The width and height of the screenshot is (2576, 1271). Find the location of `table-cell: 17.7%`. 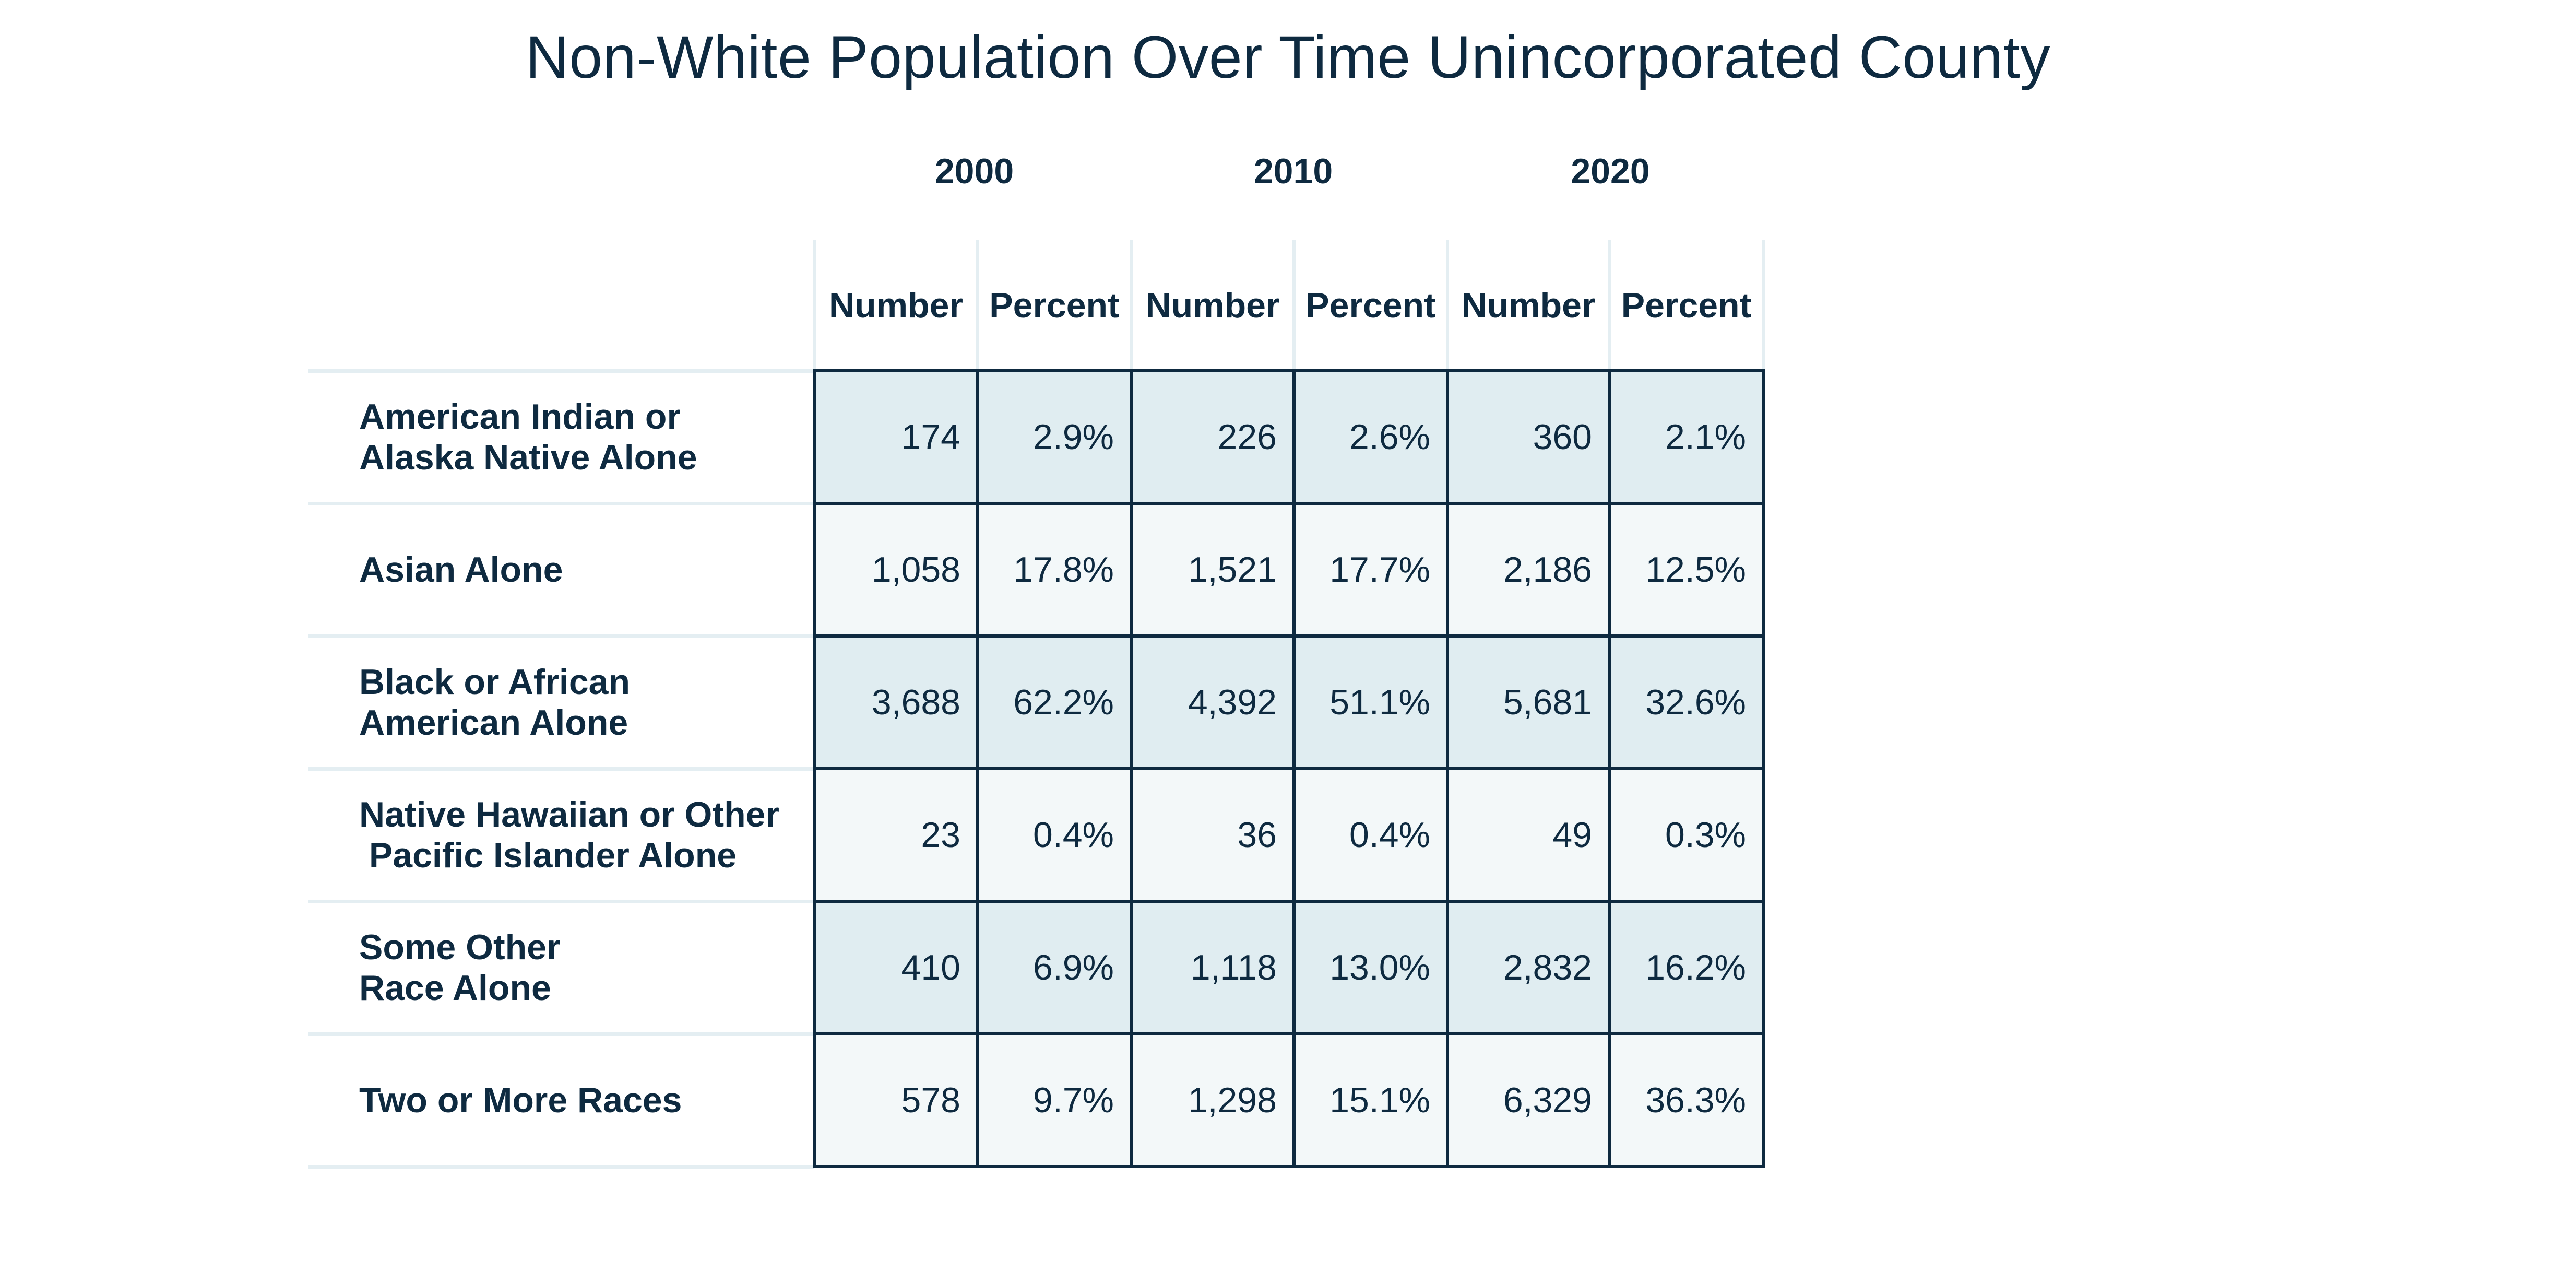

table-cell: 17.7% is located at coordinates (1370, 570).